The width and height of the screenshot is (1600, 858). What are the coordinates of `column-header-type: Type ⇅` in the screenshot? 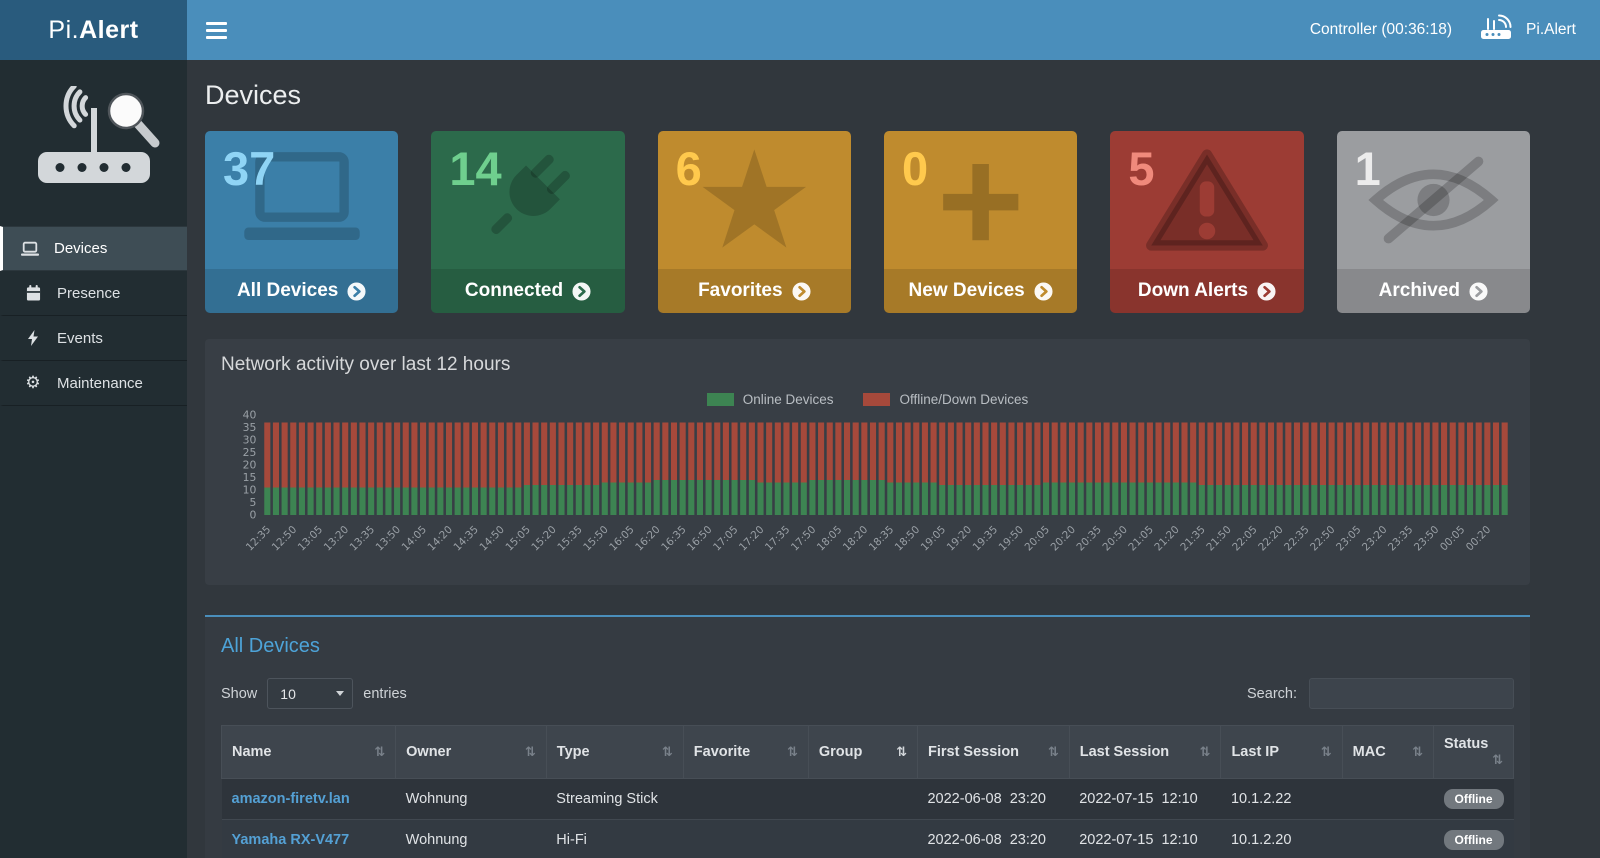 It's located at (614, 752).